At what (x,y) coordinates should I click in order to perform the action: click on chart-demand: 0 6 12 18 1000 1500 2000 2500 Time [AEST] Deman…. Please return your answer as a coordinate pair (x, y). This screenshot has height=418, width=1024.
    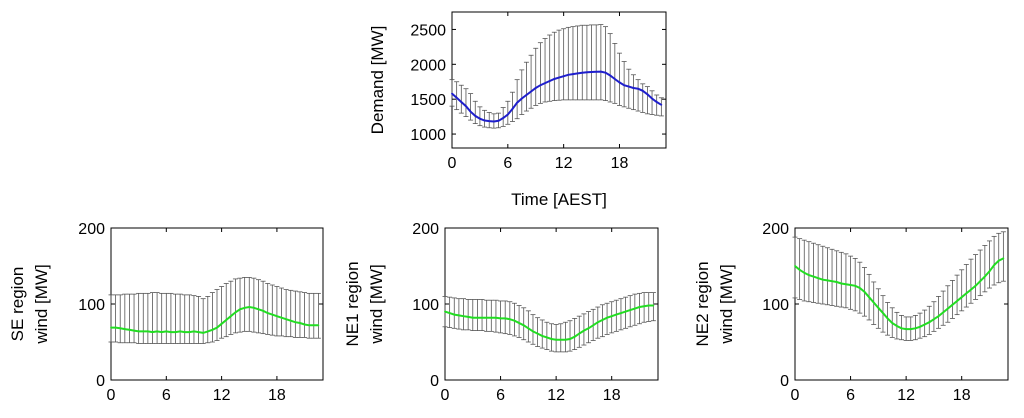
    Looking at the image, I should click on (517, 110).